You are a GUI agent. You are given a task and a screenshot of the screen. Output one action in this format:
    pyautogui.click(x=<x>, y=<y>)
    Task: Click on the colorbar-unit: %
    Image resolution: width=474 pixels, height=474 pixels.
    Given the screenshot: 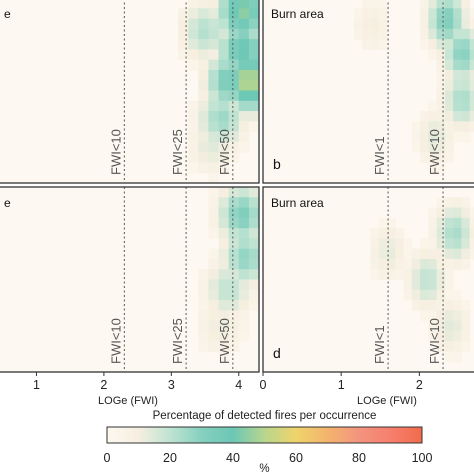 What is the action you would take?
    pyautogui.click(x=264, y=468)
    